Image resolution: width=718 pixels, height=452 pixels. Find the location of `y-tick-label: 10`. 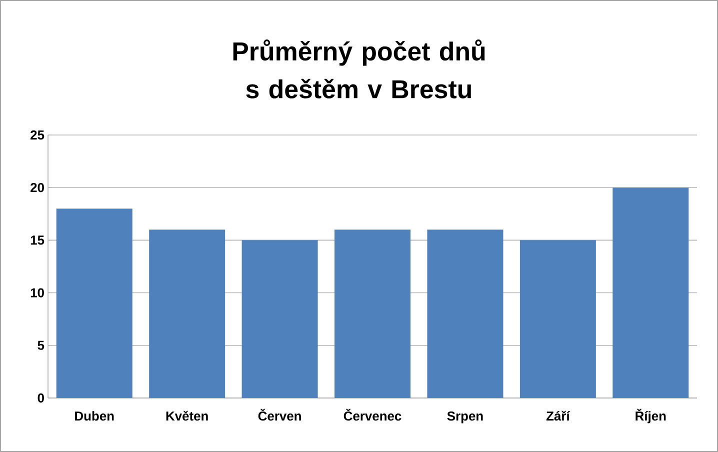

y-tick-label: 10 is located at coordinates (37, 293).